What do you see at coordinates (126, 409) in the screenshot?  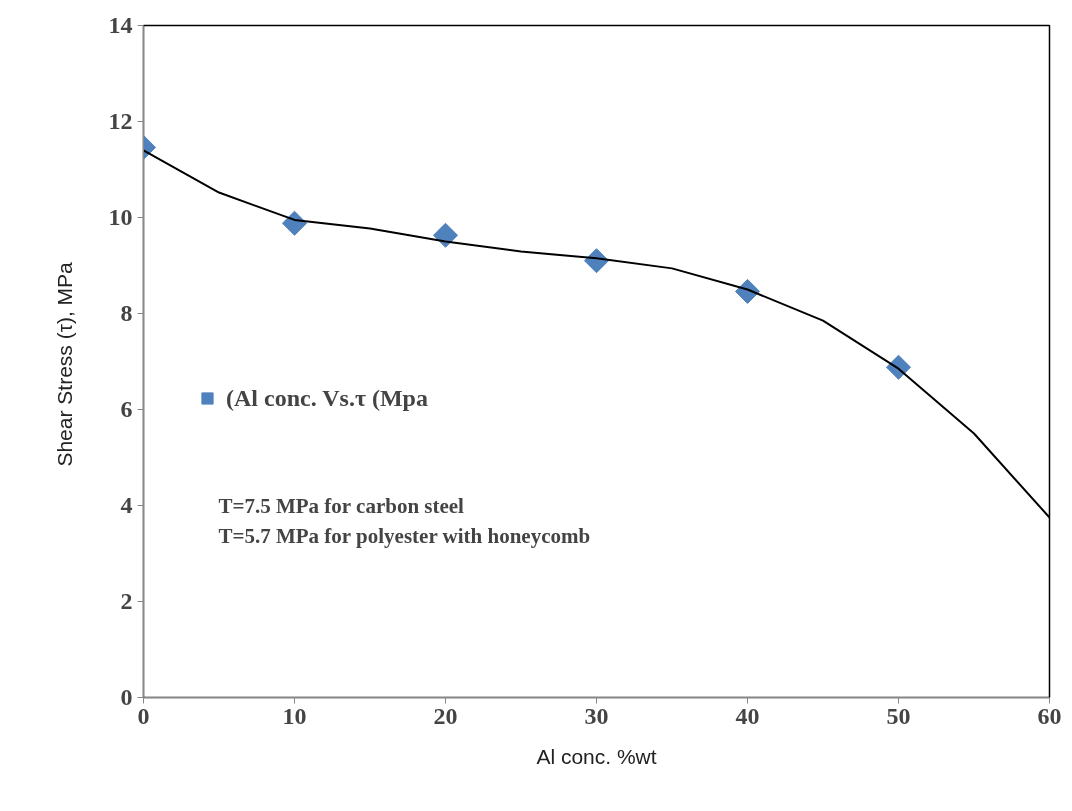 I see `y-tick-label: 6` at bounding box center [126, 409].